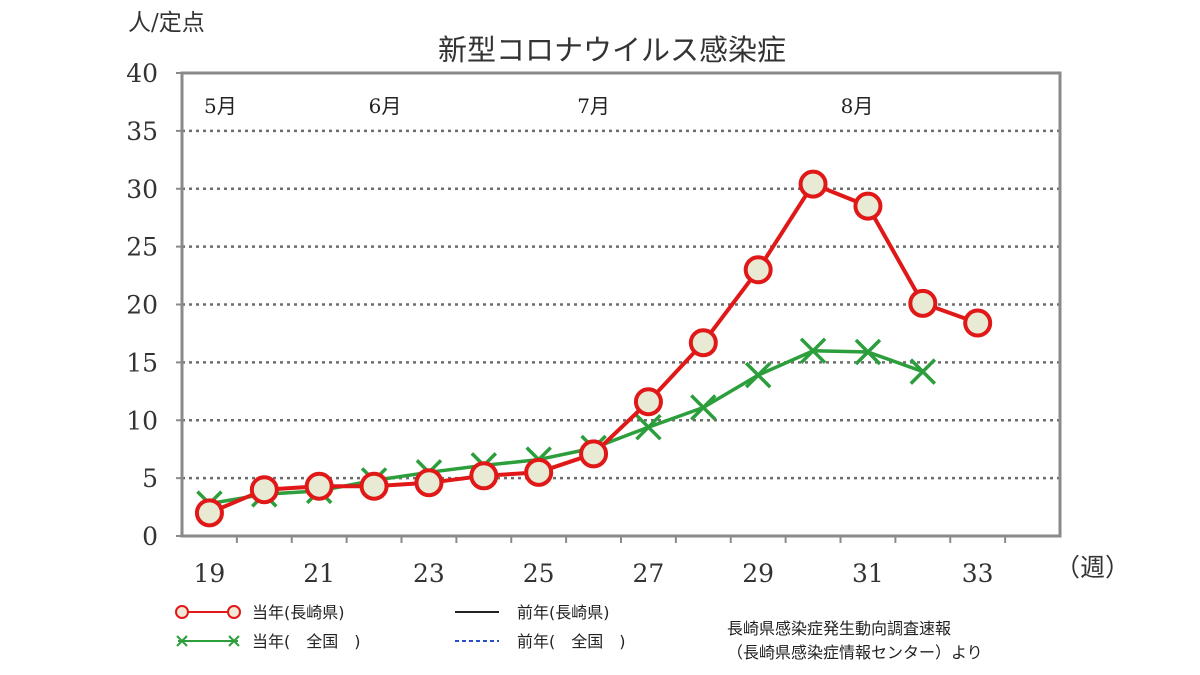 Image resolution: width=1200 pixels, height=675 pixels. What do you see at coordinates (182, 612) in the screenshot?
I see `legend-swatch-marker-1a` at bounding box center [182, 612].